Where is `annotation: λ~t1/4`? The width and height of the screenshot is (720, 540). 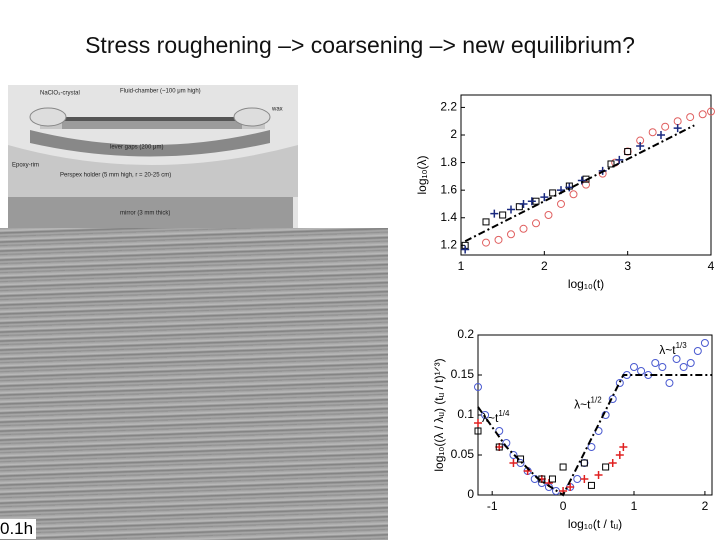
annotation: λ~t1/4 is located at coordinates (496, 417).